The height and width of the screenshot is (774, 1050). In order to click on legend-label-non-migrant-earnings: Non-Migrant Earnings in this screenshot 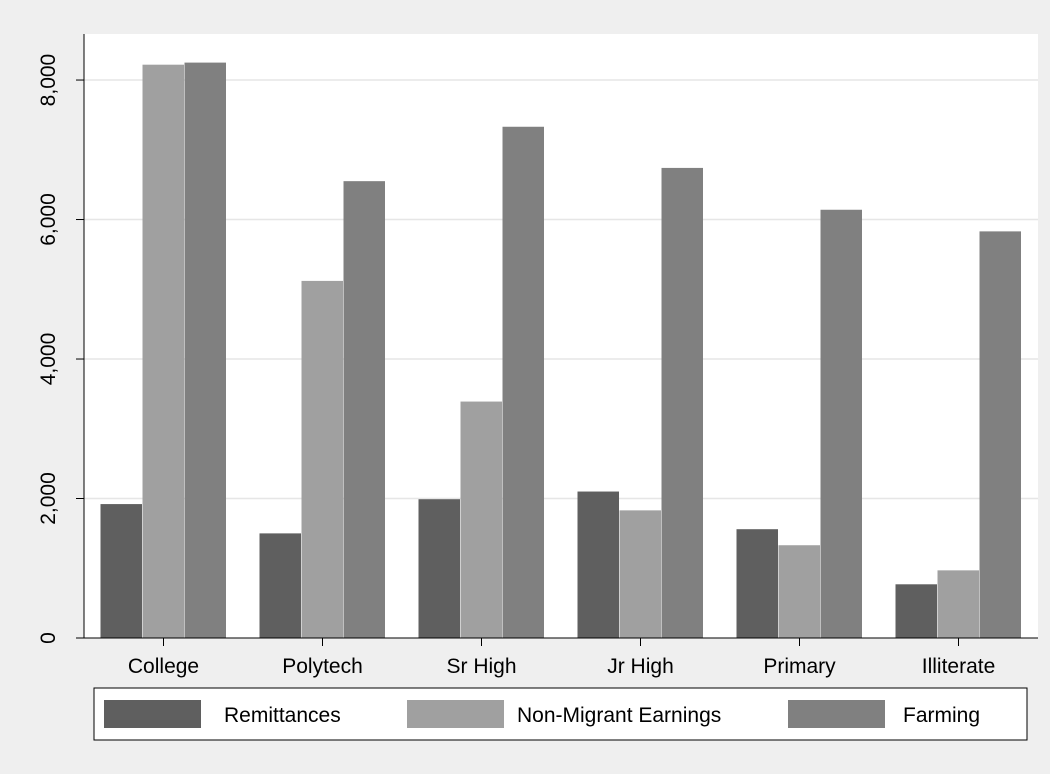, I will do `click(619, 715)`.